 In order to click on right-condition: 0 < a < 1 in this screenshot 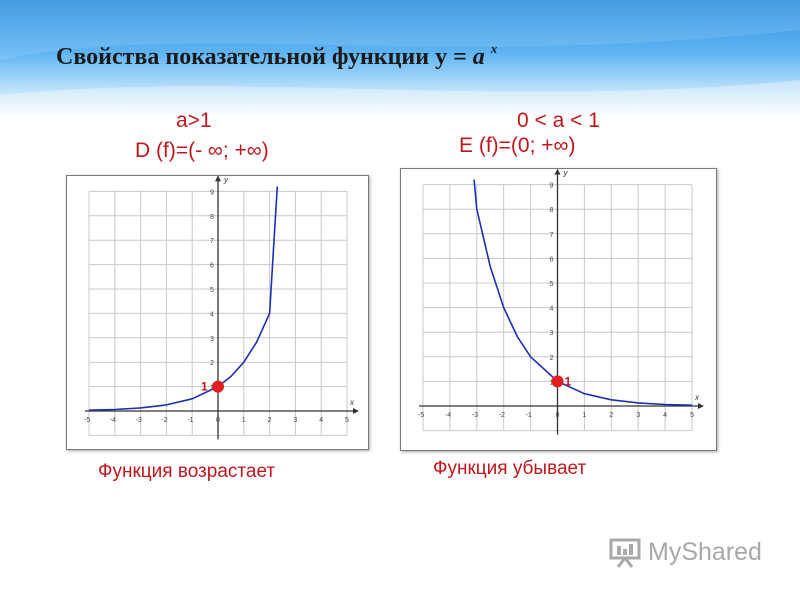, I will do `click(558, 120)`.